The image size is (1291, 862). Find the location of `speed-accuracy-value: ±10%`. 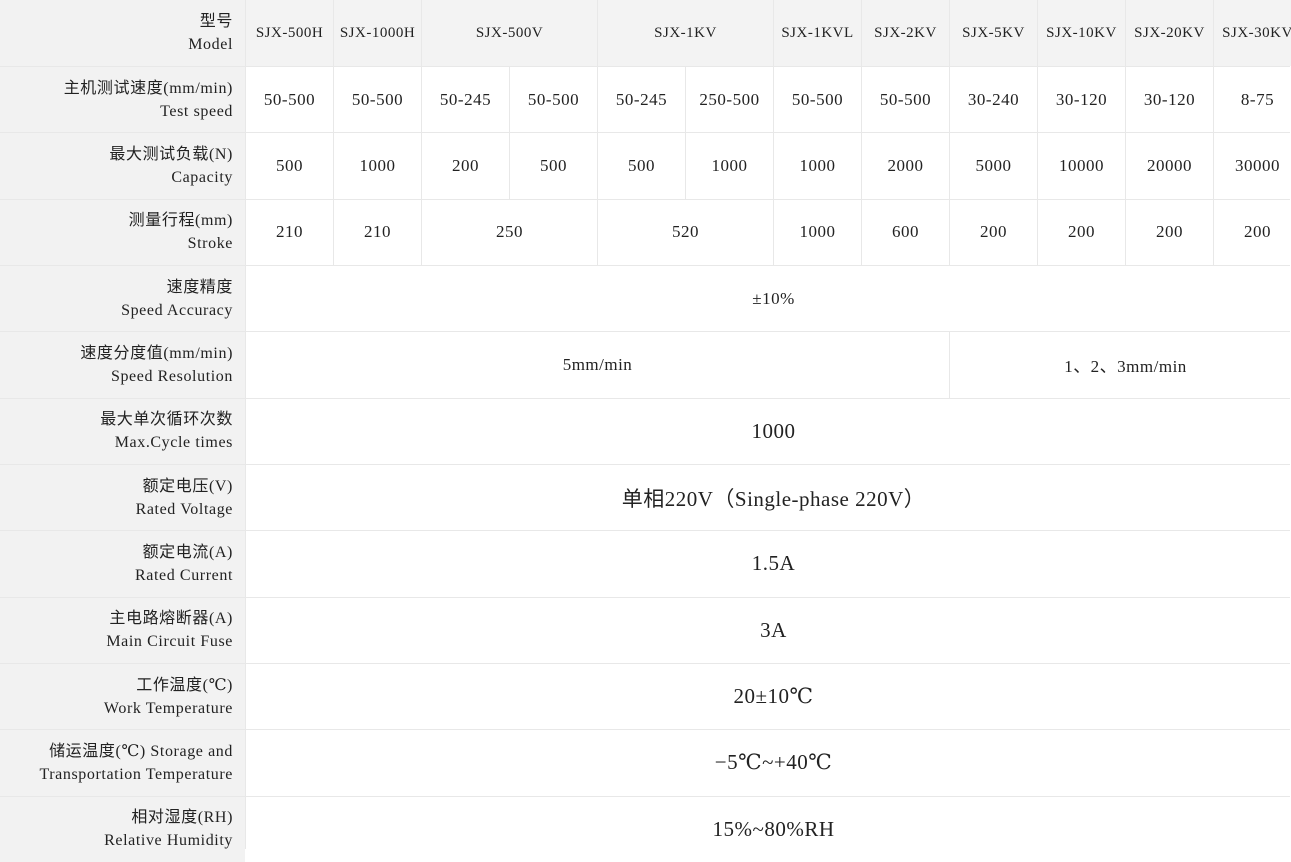

speed-accuracy-value: ±10% is located at coordinates (768, 298).